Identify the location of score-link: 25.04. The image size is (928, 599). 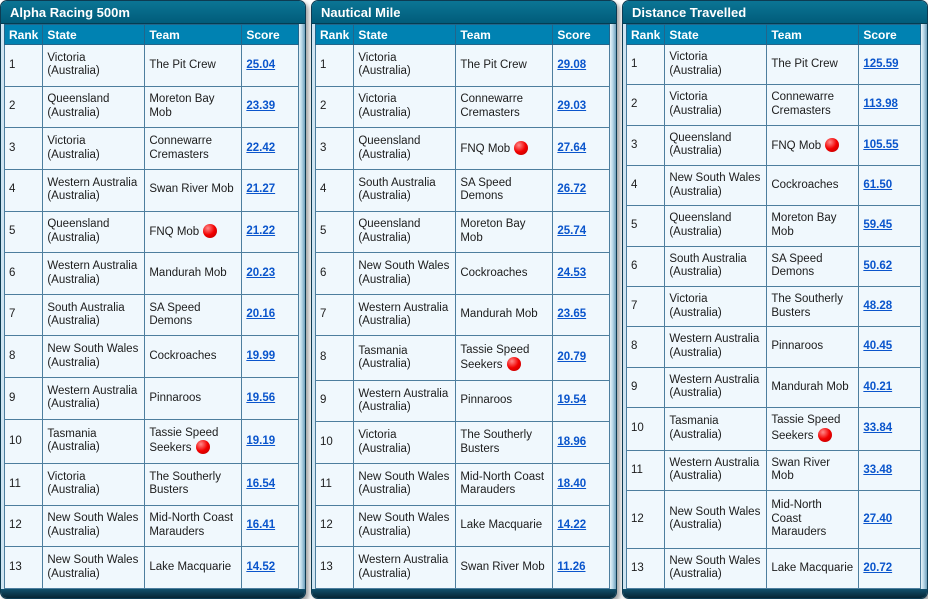
(261, 64).